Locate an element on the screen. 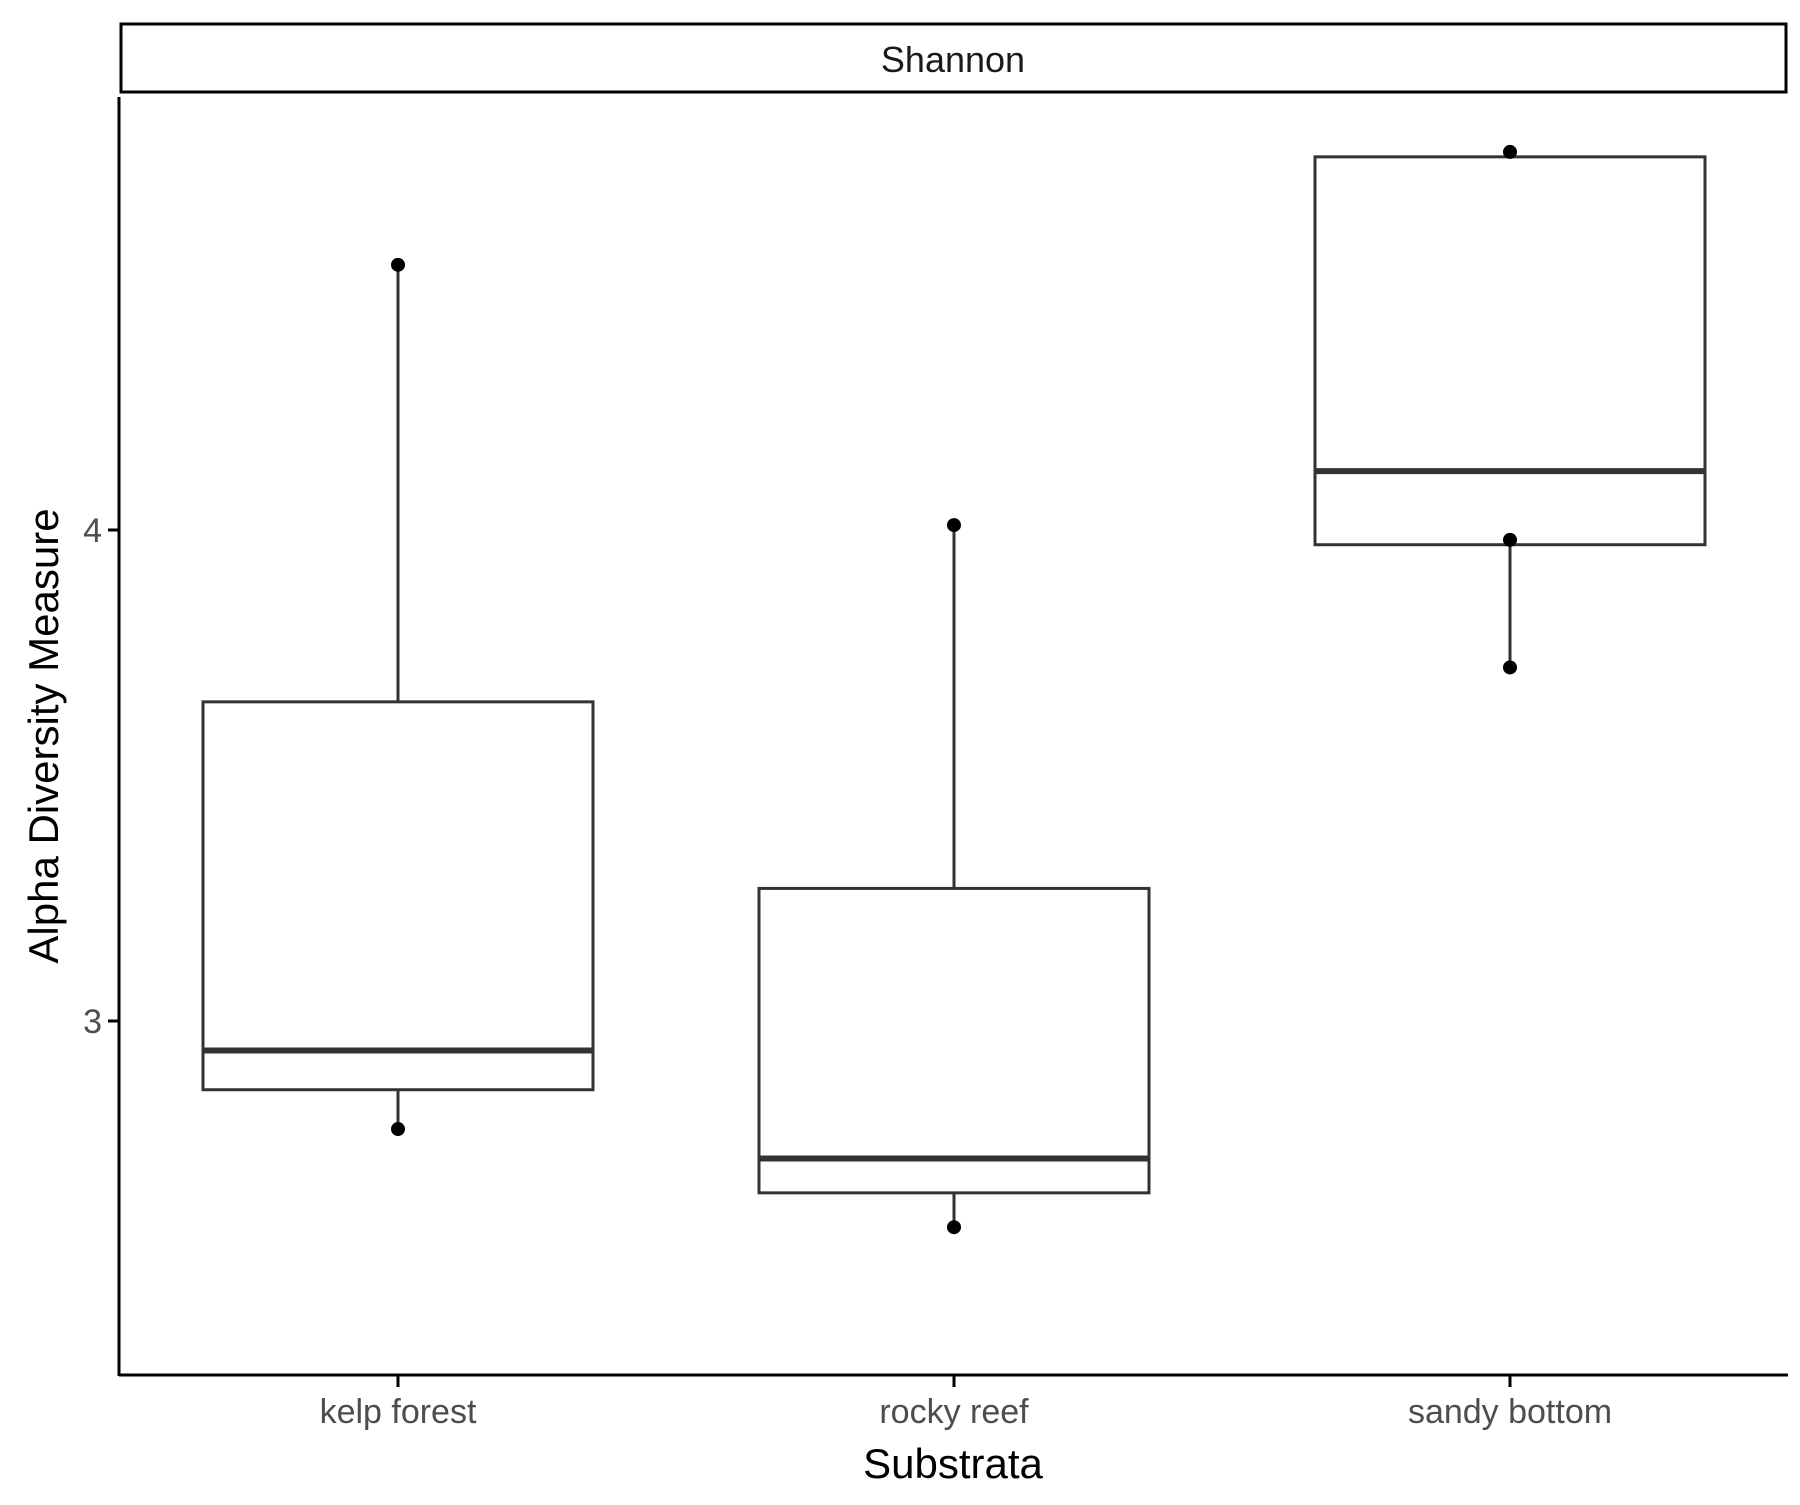 Image resolution: width=1800 pixels, height=1505 pixels. x-tick-label-rocky-reef: rocky reef is located at coordinates (954, 1412).